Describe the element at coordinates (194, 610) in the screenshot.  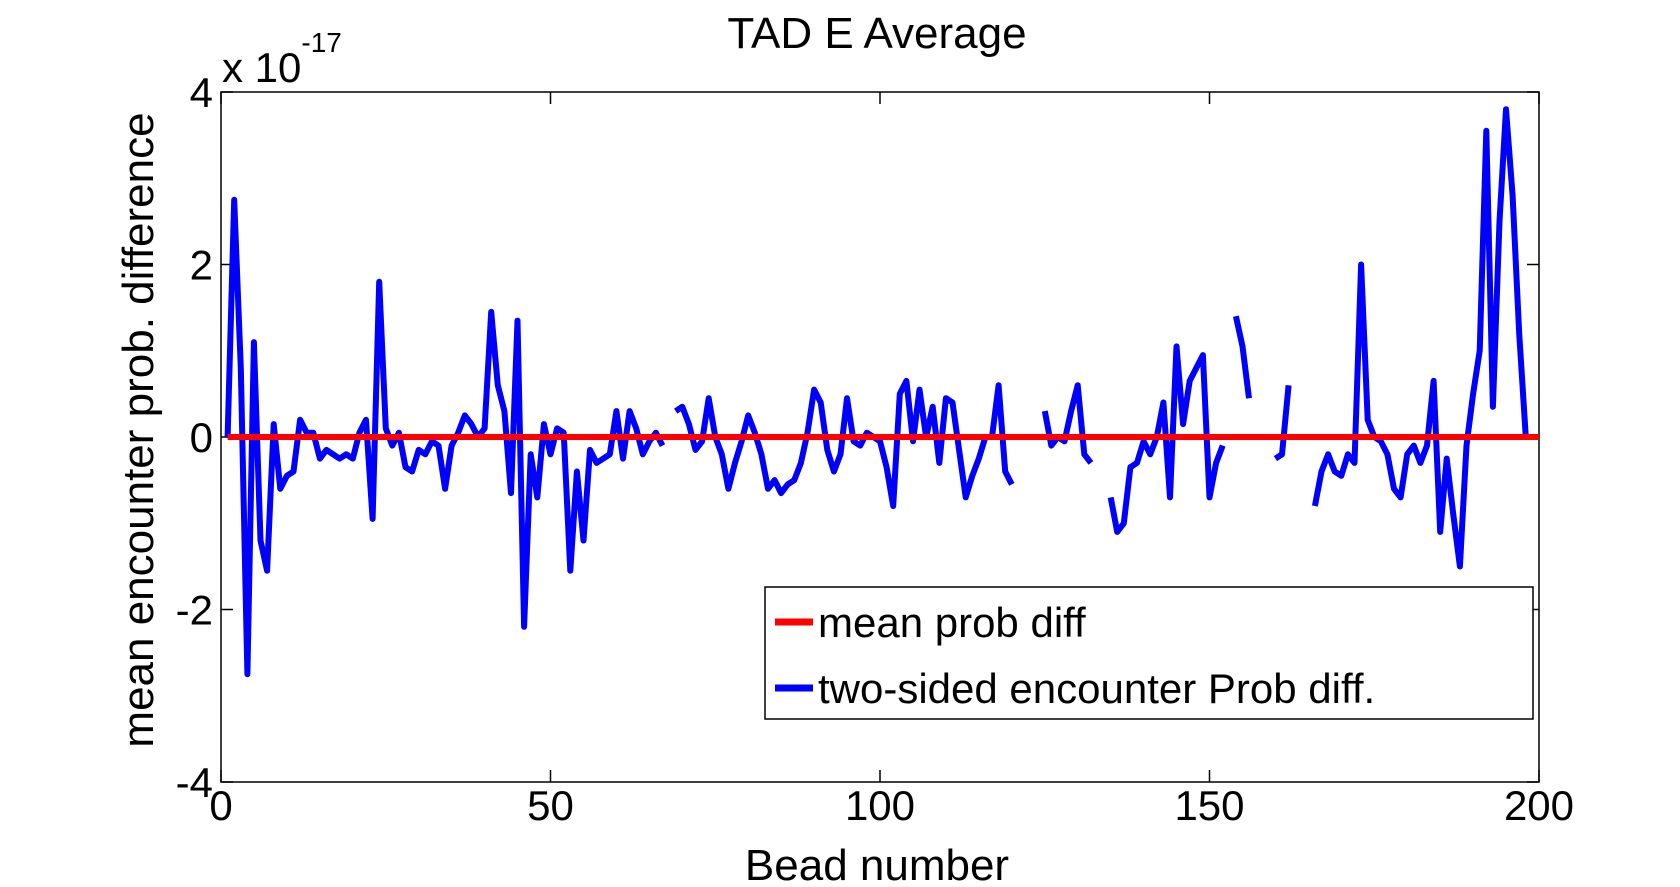
I see `y-tick-label: -2` at that location.